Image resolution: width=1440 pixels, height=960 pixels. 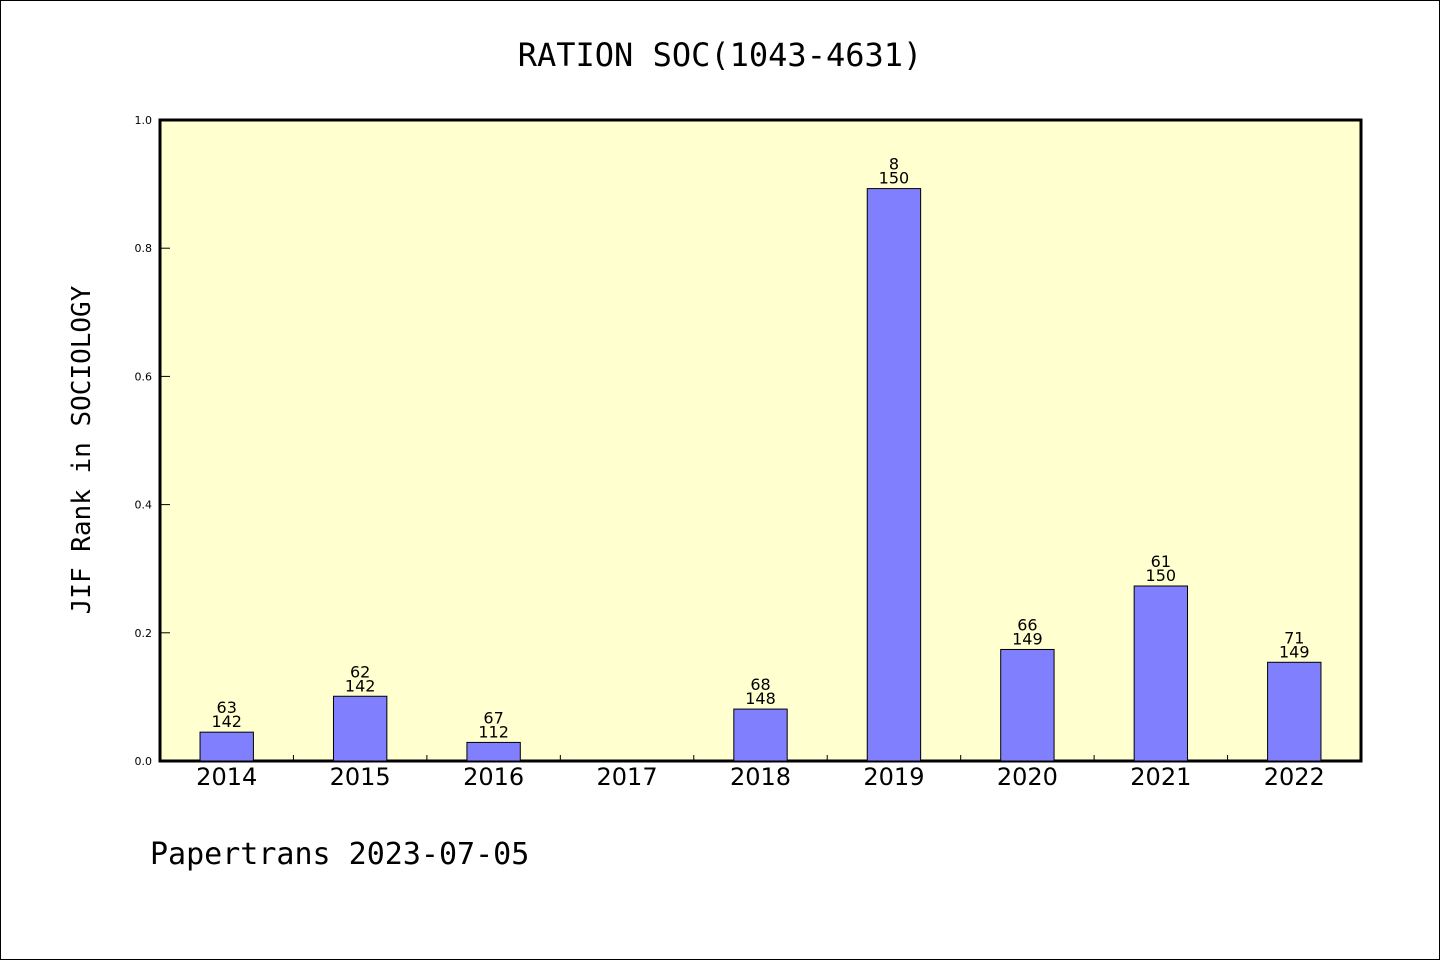 What do you see at coordinates (1294, 711) in the screenshot?
I see `bar-2022` at bounding box center [1294, 711].